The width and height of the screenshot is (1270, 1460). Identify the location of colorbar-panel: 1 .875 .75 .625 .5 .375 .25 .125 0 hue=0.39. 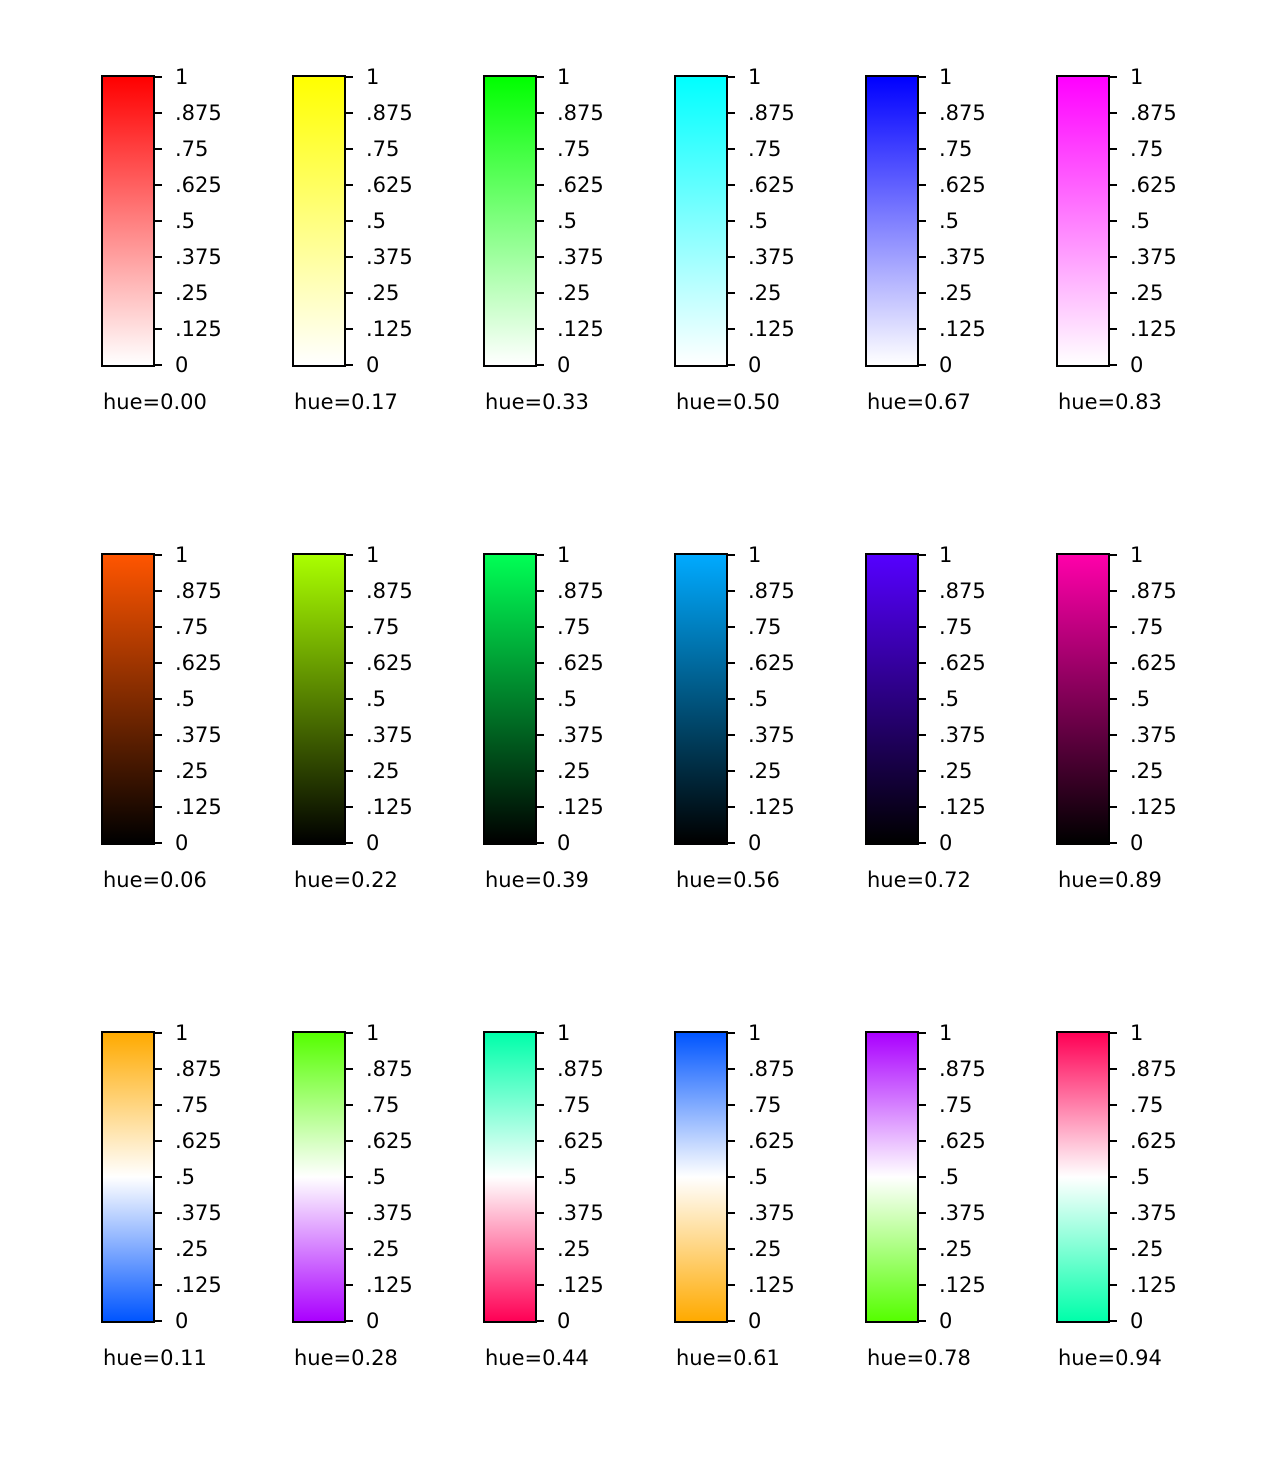
(563, 733).